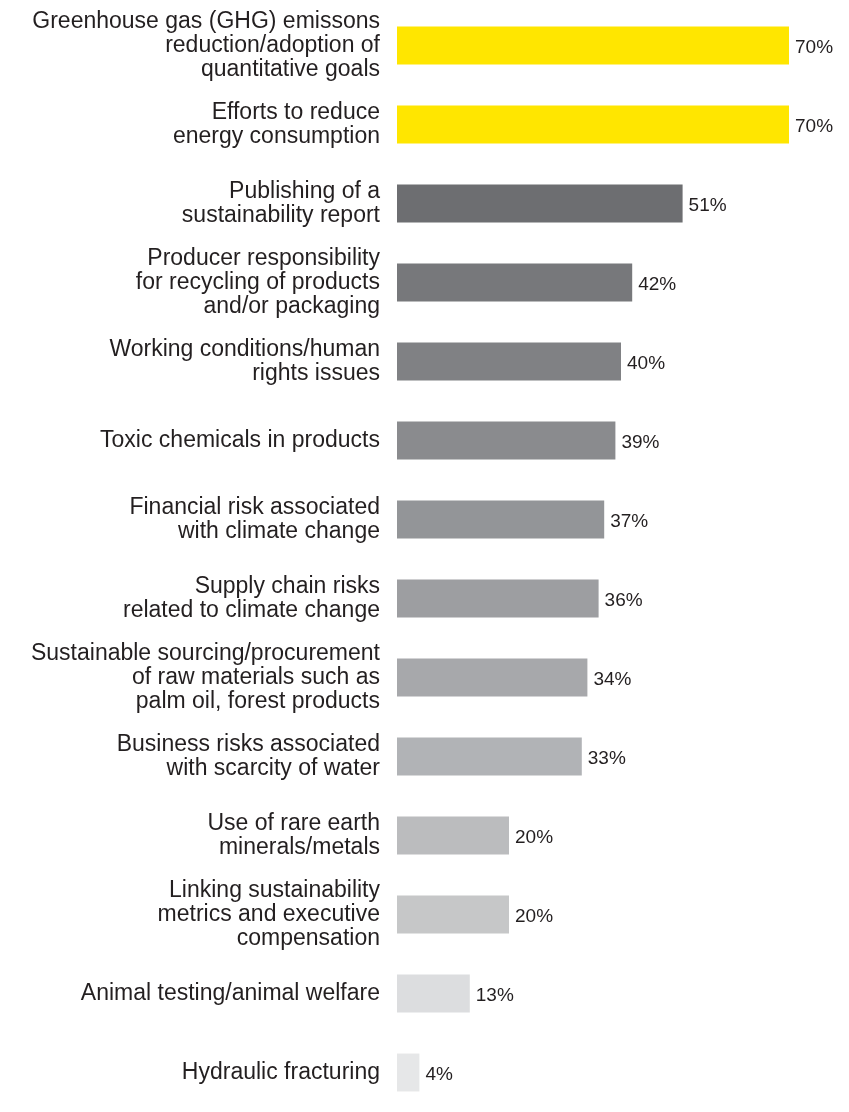 The image size is (849, 1112). Describe the element at coordinates (269, 912) in the screenshot. I see `y-tick-label: Linking sustainability metrics and executive compensation` at that location.